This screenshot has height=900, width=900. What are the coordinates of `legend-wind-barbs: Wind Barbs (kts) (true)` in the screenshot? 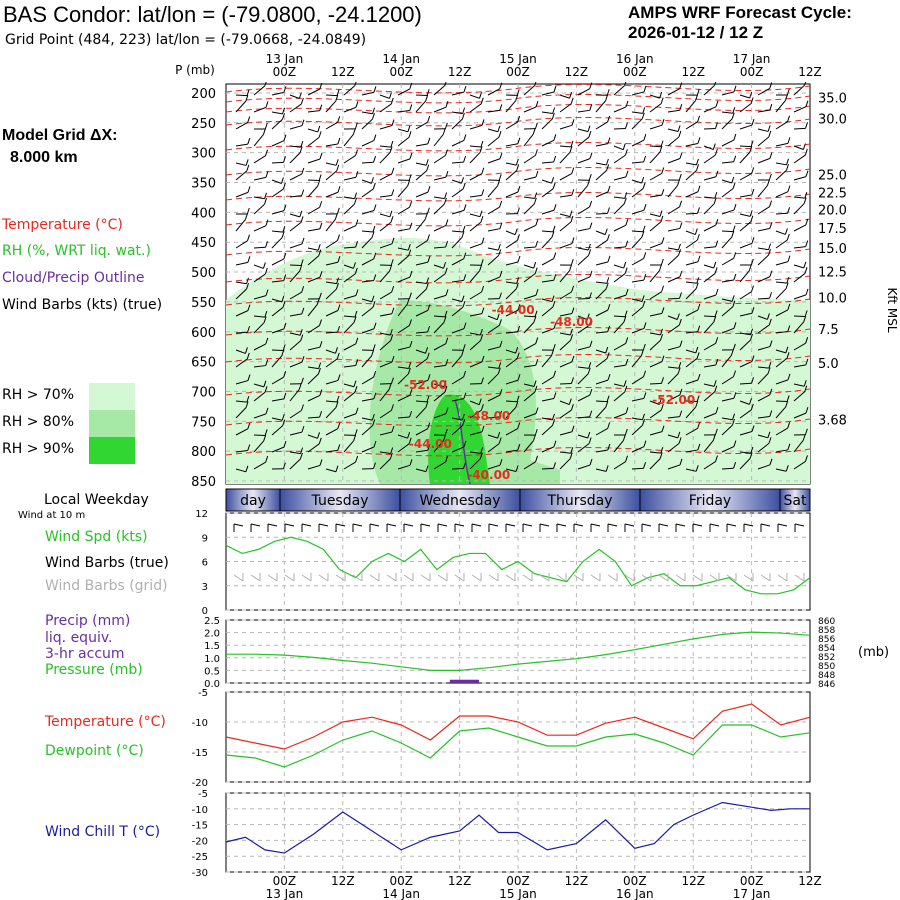 It's located at (82, 305).